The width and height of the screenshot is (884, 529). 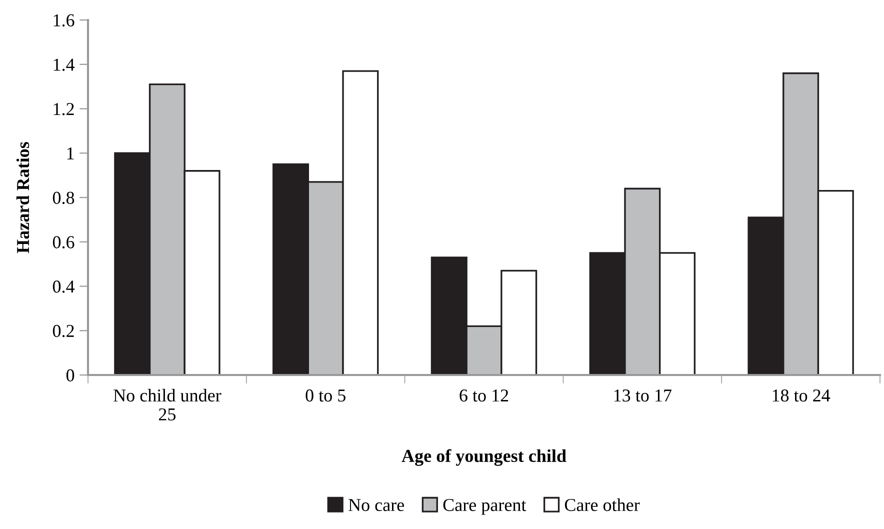 I want to click on x-tick-label: No child under 25, so click(x=168, y=404).